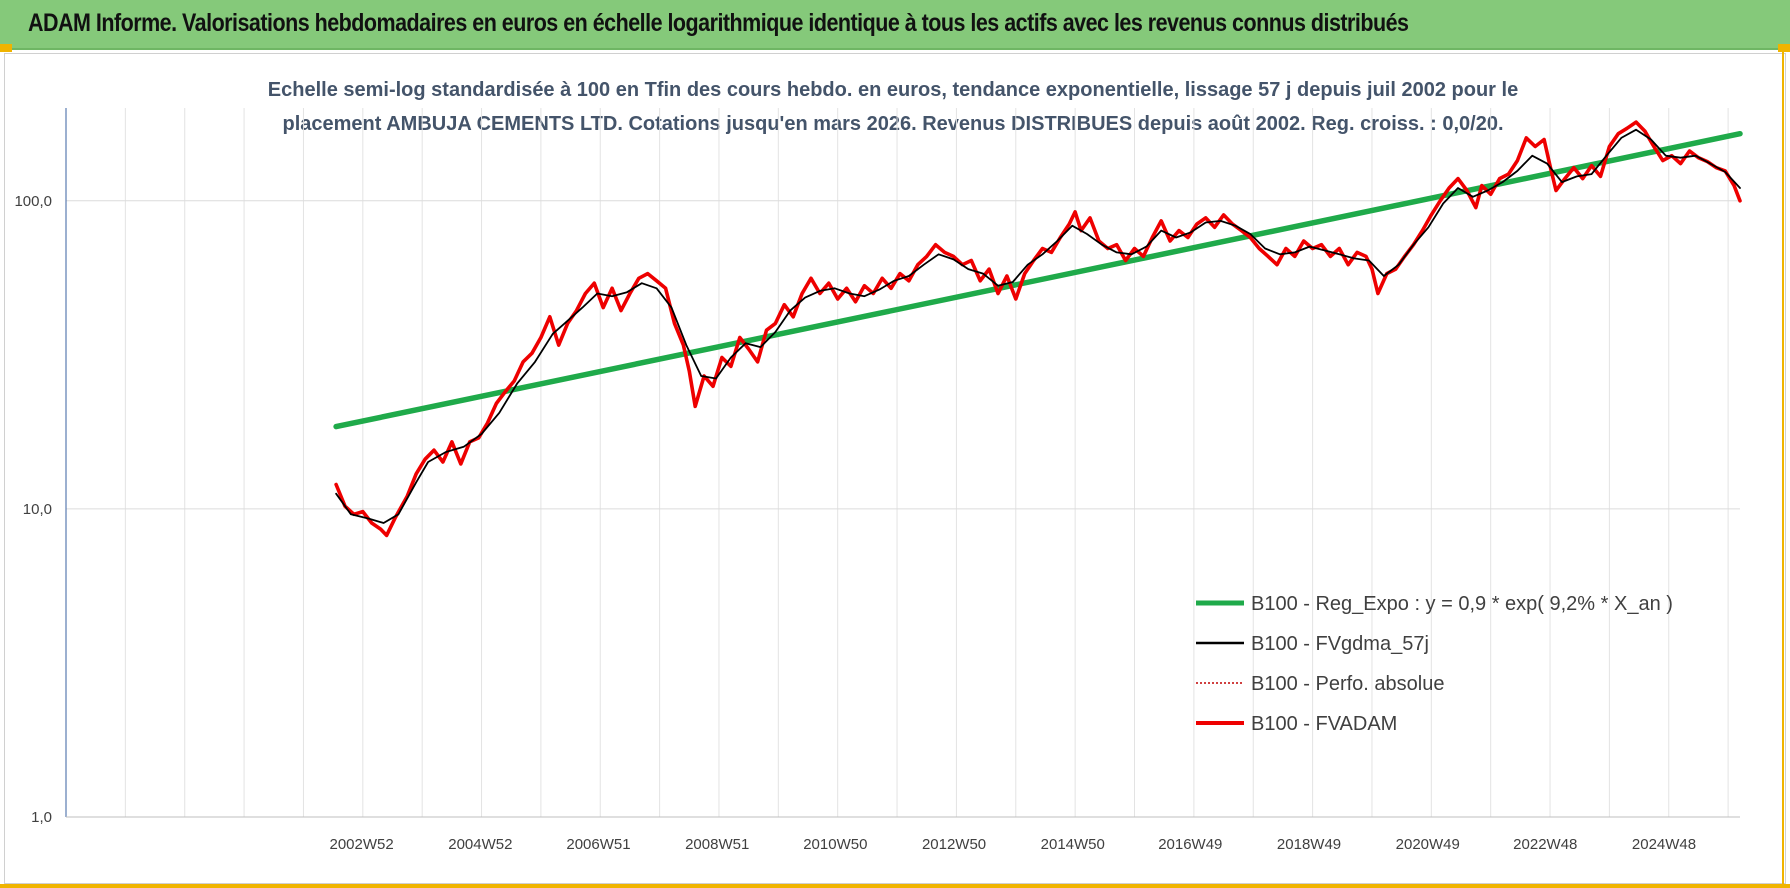 The height and width of the screenshot is (888, 1790). What do you see at coordinates (717, 844) in the screenshot?
I see `x-tick-label: 2008W51` at bounding box center [717, 844].